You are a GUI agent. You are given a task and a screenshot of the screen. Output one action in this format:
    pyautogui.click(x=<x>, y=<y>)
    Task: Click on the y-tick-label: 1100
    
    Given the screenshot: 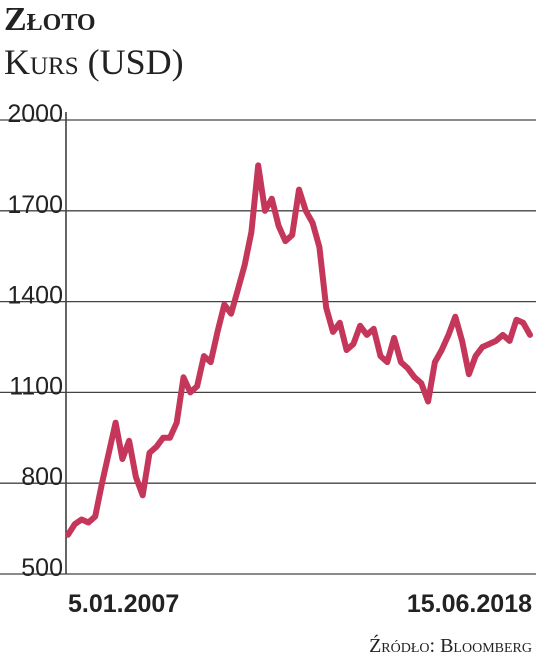 What is the action you would take?
    pyautogui.click(x=36, y=386)
    